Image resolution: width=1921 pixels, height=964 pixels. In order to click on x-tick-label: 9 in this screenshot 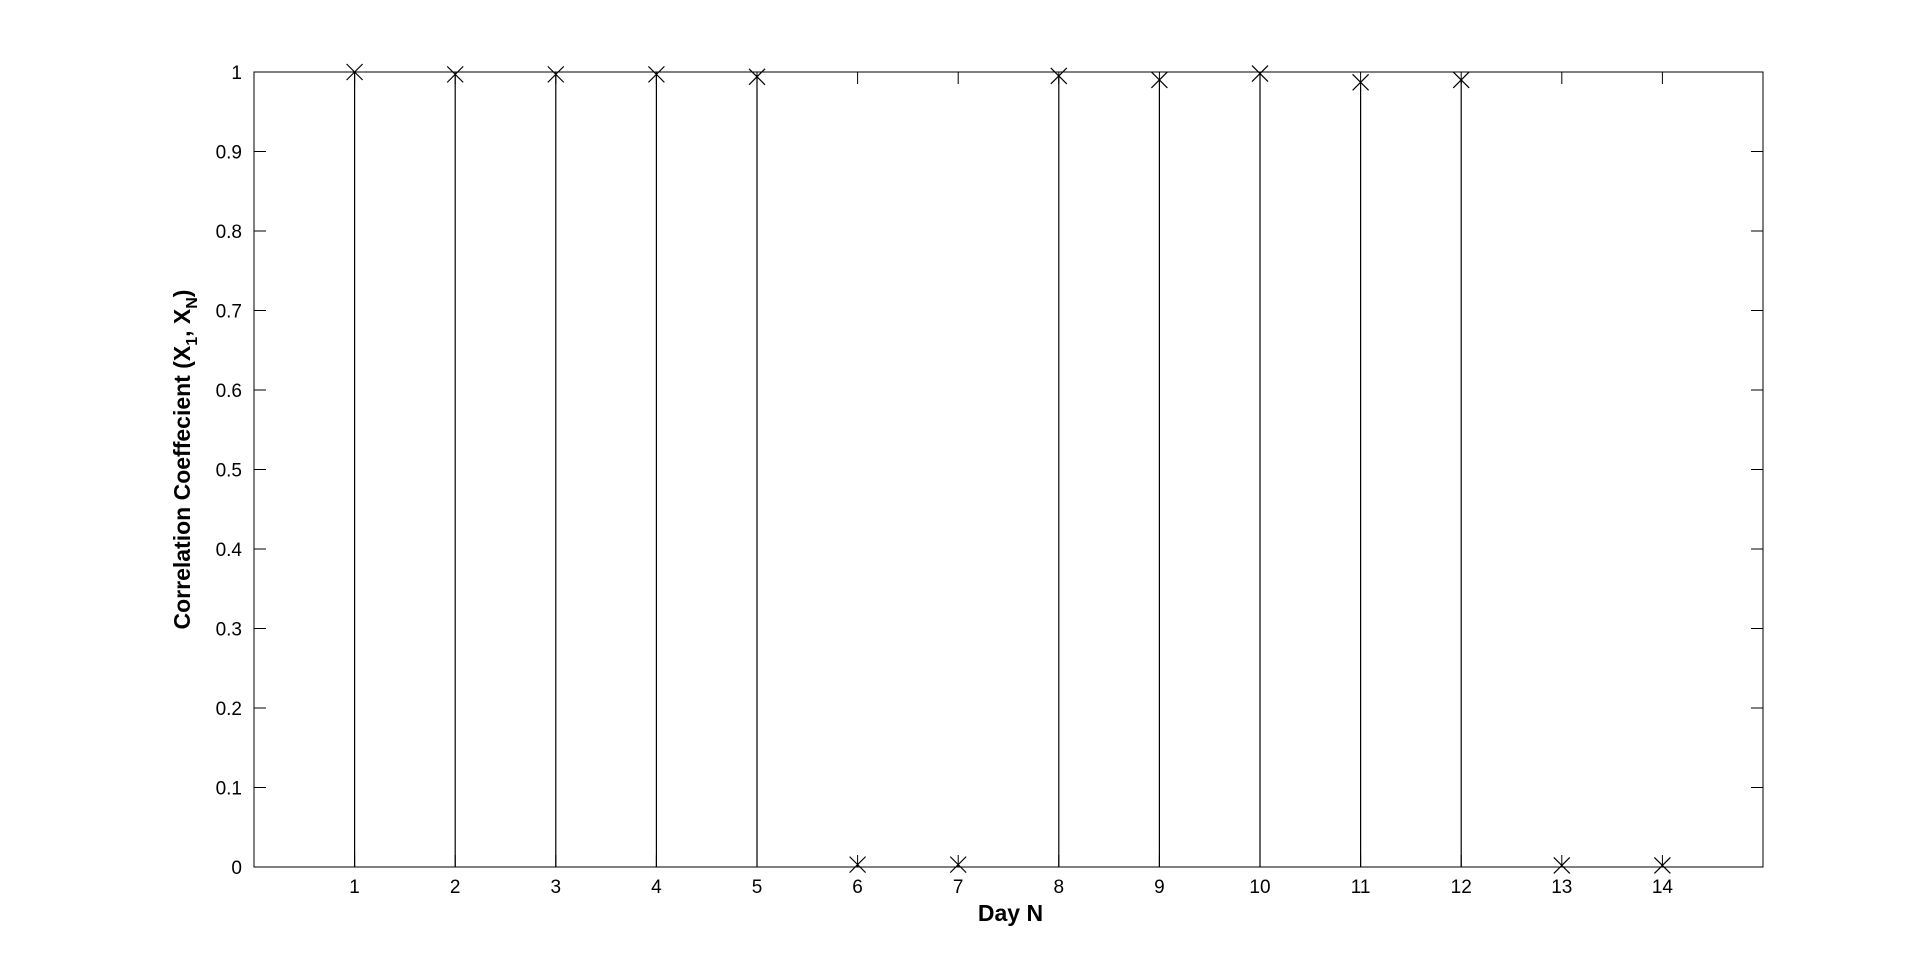, I will do `click(1159, 887)`.